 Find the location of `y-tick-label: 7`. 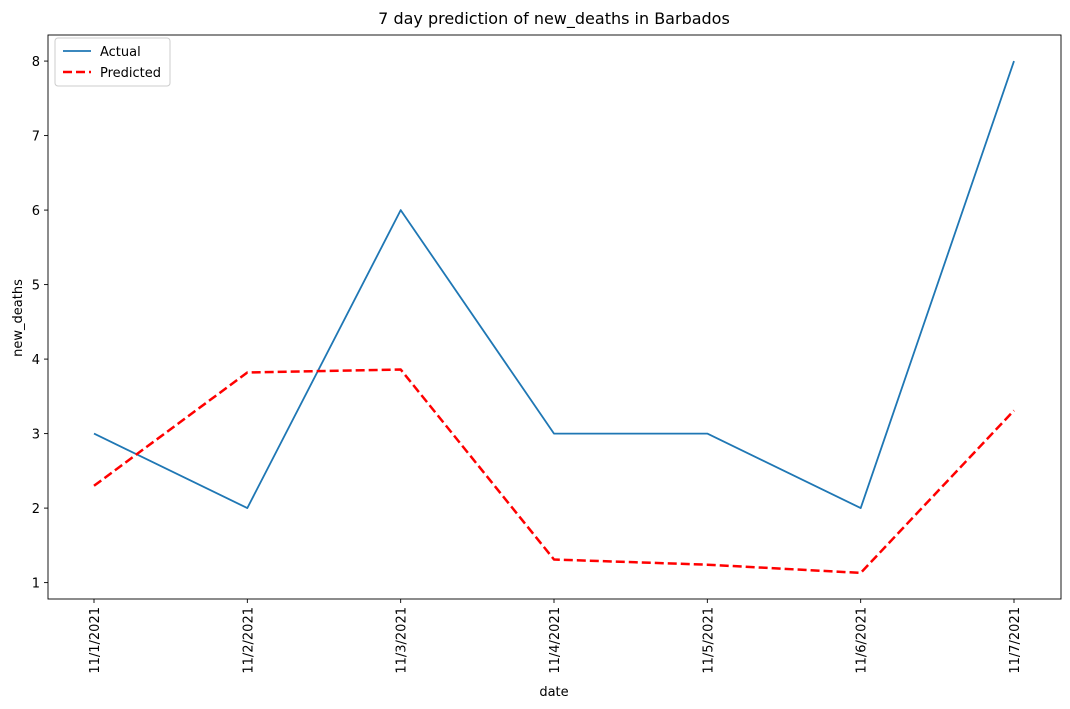

y-tick-label: 7 is located at coordinates (36, 137).